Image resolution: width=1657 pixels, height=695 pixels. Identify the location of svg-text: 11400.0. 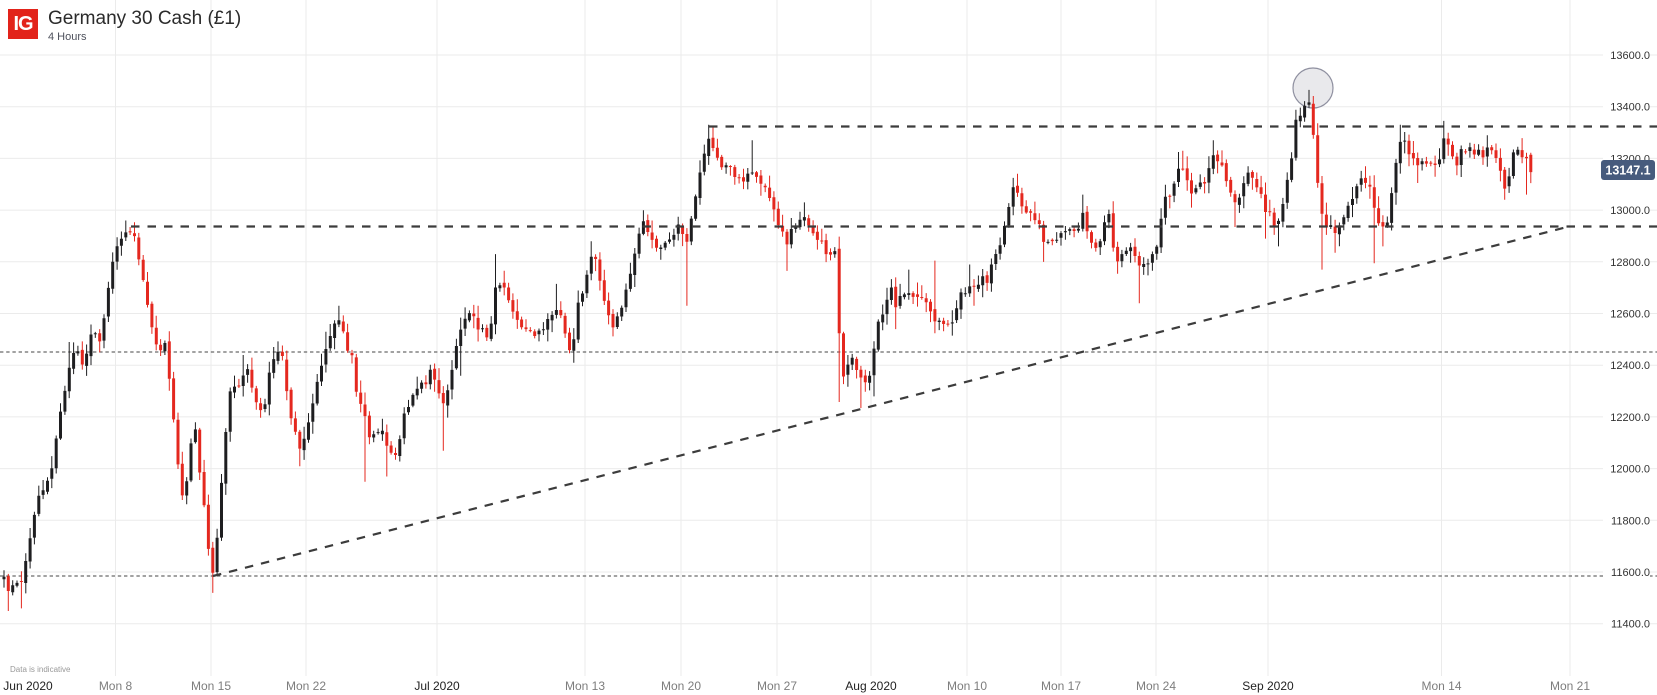
(1630, 625).